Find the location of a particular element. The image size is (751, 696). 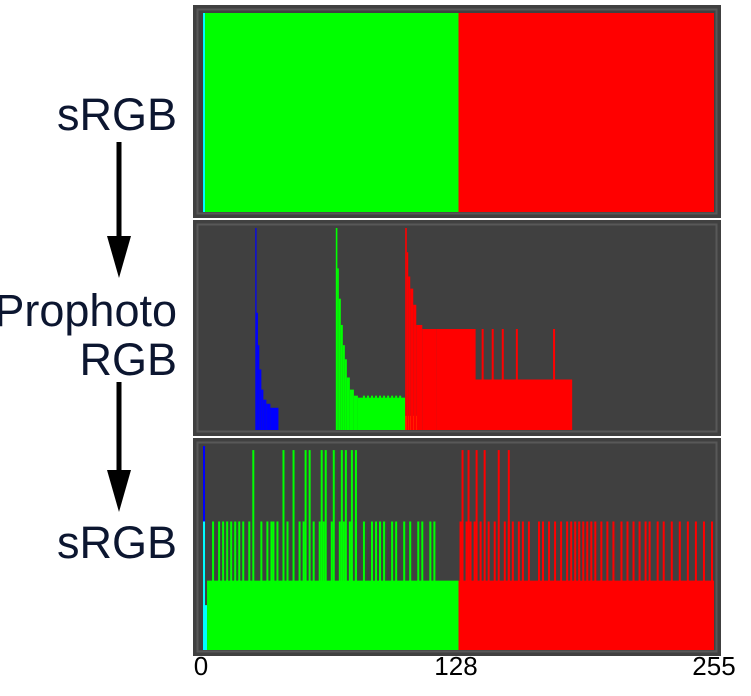

arrow-down-1-shaft is located at coordinates (119, 190).